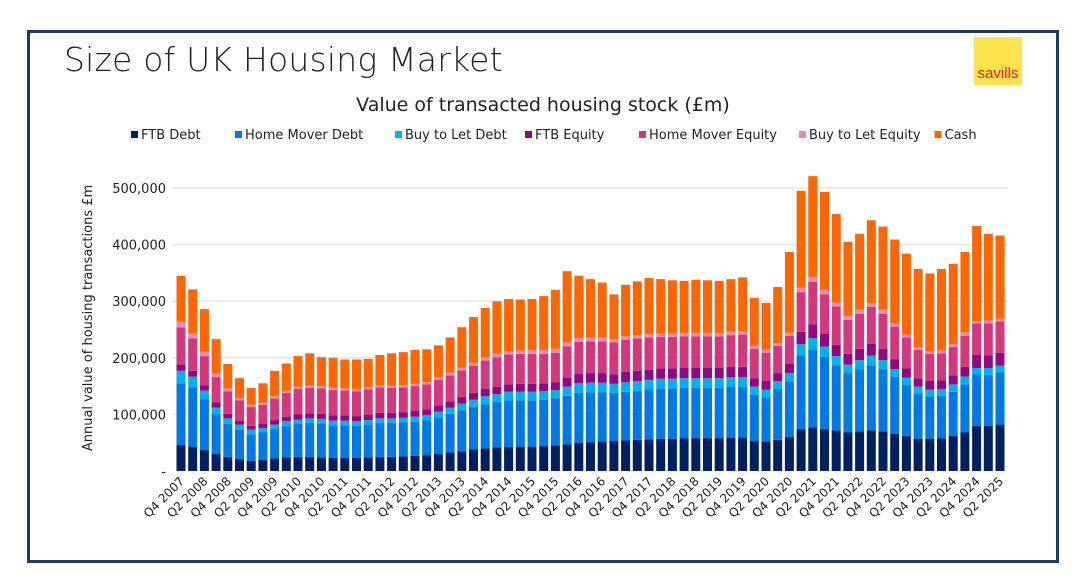 The height and width of the screenshot is (585, 1086). I want to click on chart-title: Value of transacted housing stock (£m), so click(543, 105).